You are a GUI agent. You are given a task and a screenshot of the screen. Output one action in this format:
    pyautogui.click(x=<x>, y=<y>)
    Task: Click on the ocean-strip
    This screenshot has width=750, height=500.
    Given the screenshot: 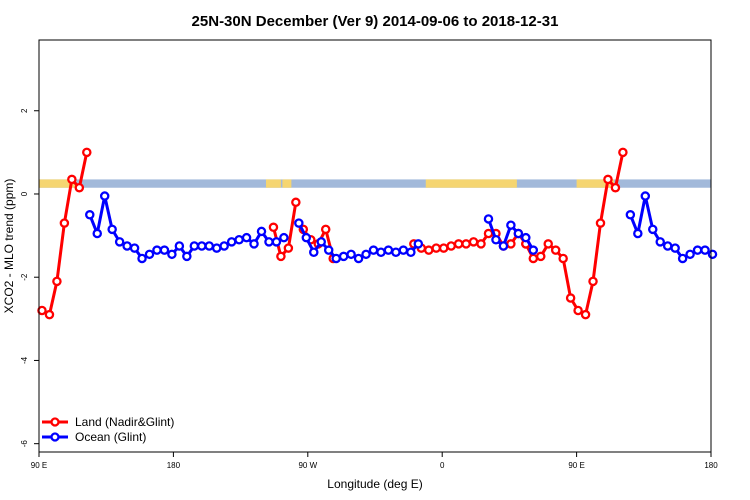 What is the action you would take?
    pyautogui.click(x=375, y=183)
    